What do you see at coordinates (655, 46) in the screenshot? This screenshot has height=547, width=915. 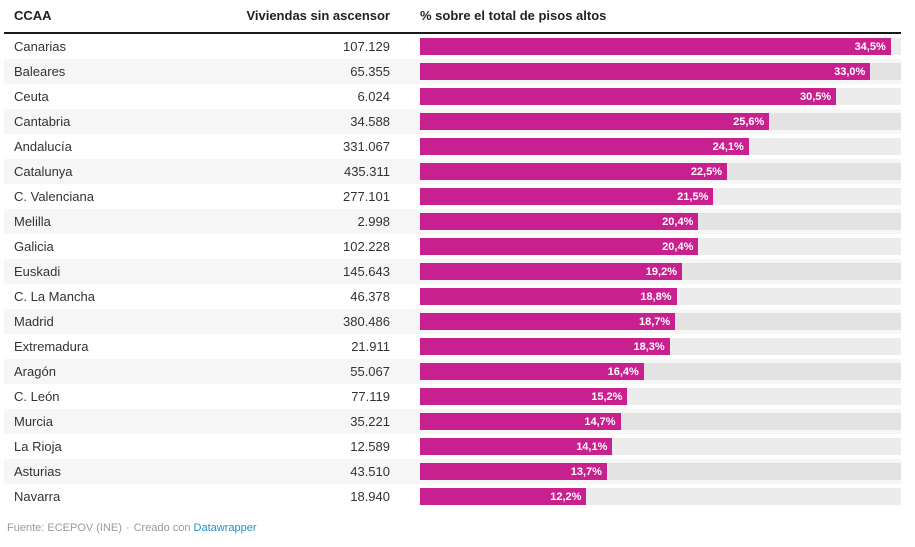 I see `bar: 34,5%` at bounding box center [655, 46].